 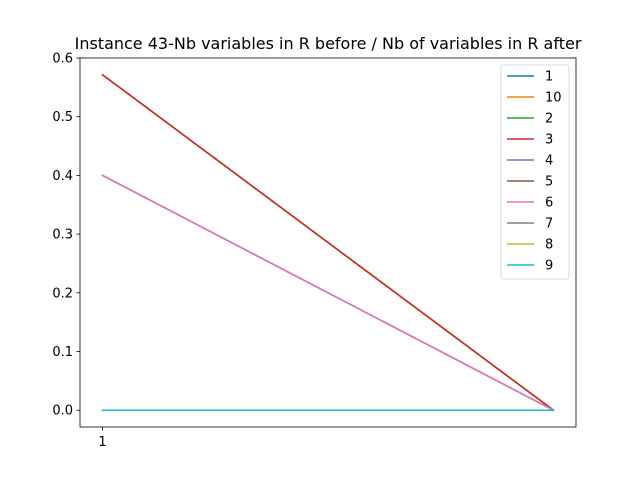 What do you see at coordinates (62, 117) in the screenshot?
I see `y-tick-label: 0.5` at bounding box center [62, 117].